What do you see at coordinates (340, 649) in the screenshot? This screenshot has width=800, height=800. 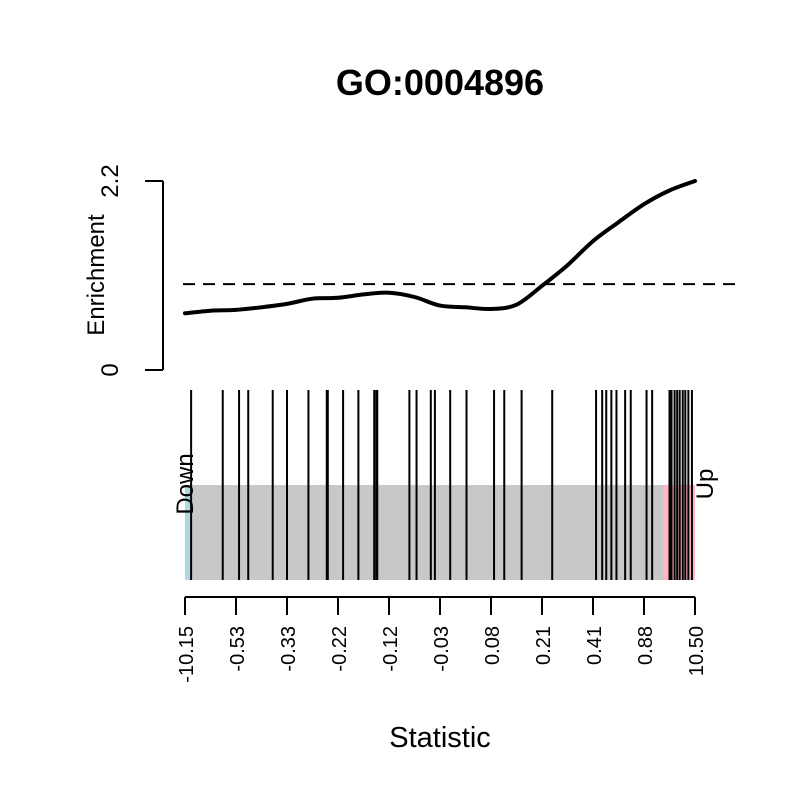 I see `x-tick-label-3: -0.22` at bounding box center [340, 649].